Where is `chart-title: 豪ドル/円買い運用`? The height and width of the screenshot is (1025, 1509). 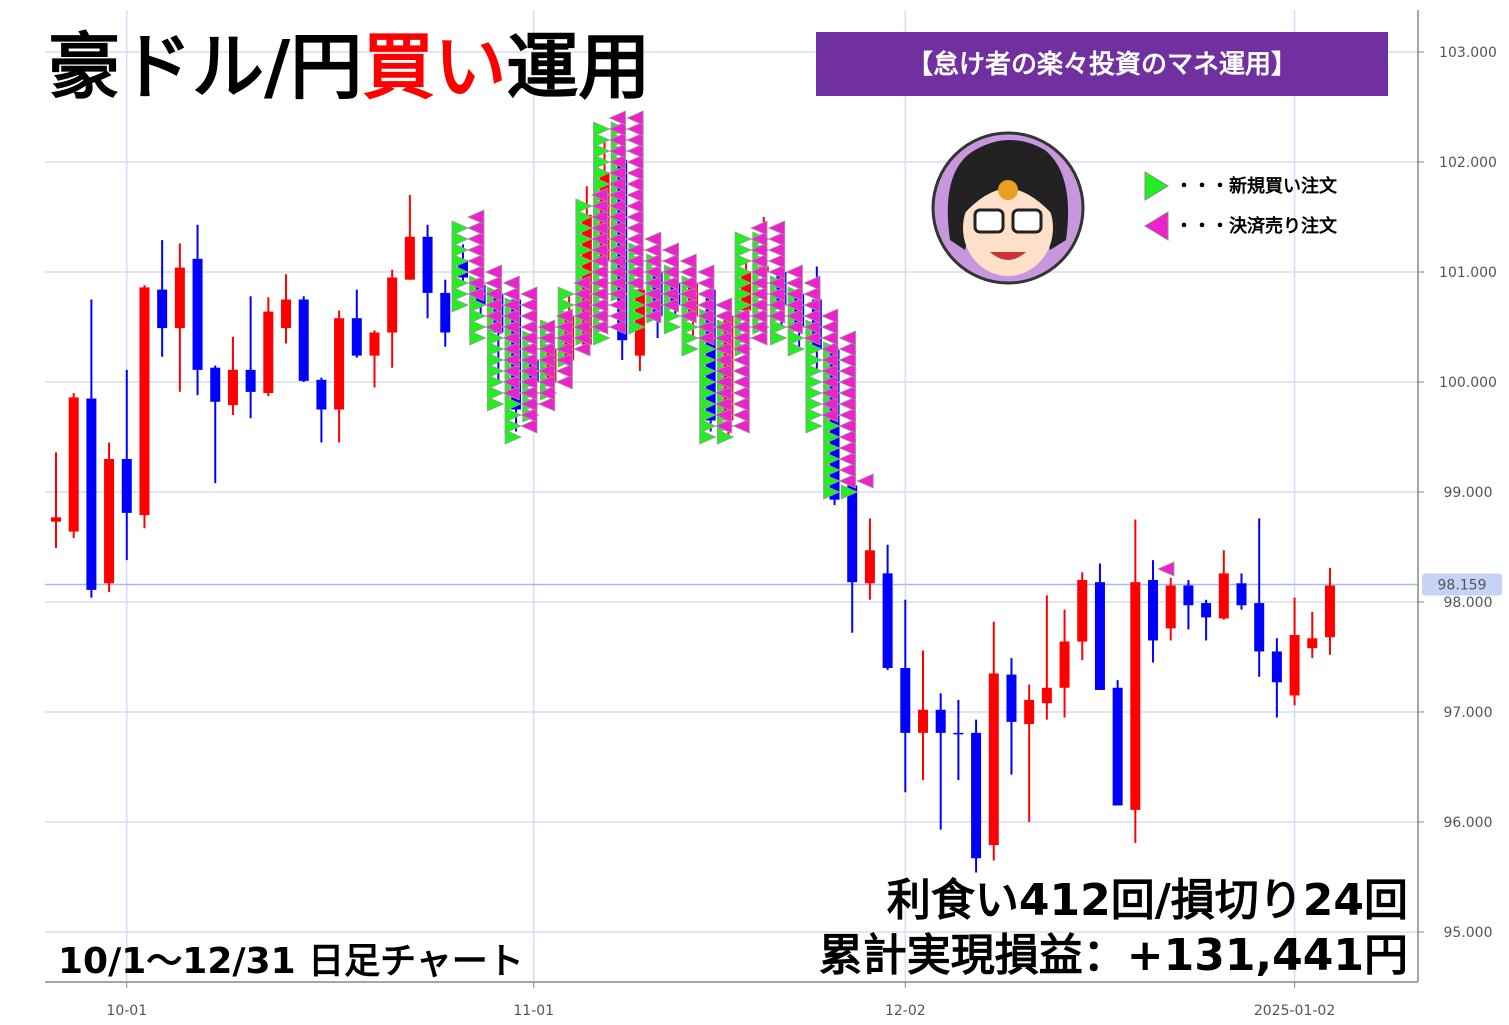 chart-title: 豪ドル/円買い運用 is located at coordinates (349, 67).